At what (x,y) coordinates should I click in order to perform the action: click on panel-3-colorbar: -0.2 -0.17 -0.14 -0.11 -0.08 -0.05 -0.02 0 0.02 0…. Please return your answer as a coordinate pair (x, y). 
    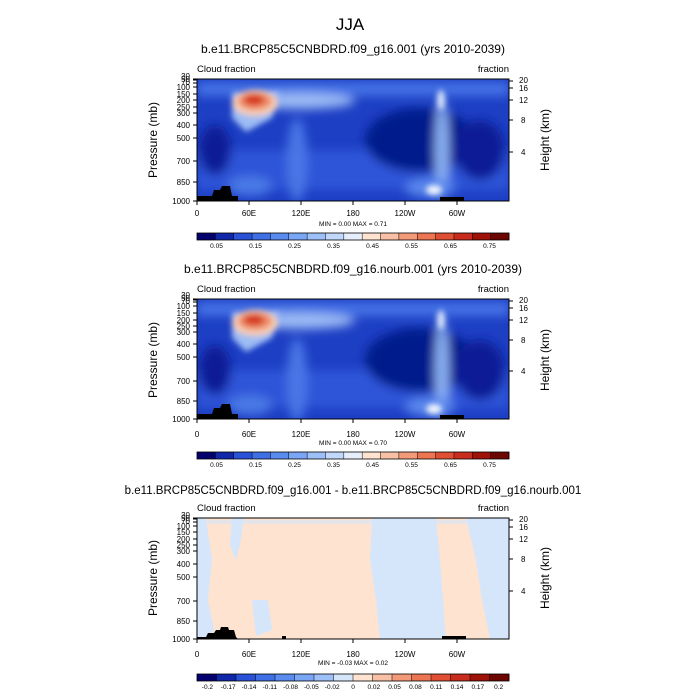
    Looking at the image, I should click on (353, 682).